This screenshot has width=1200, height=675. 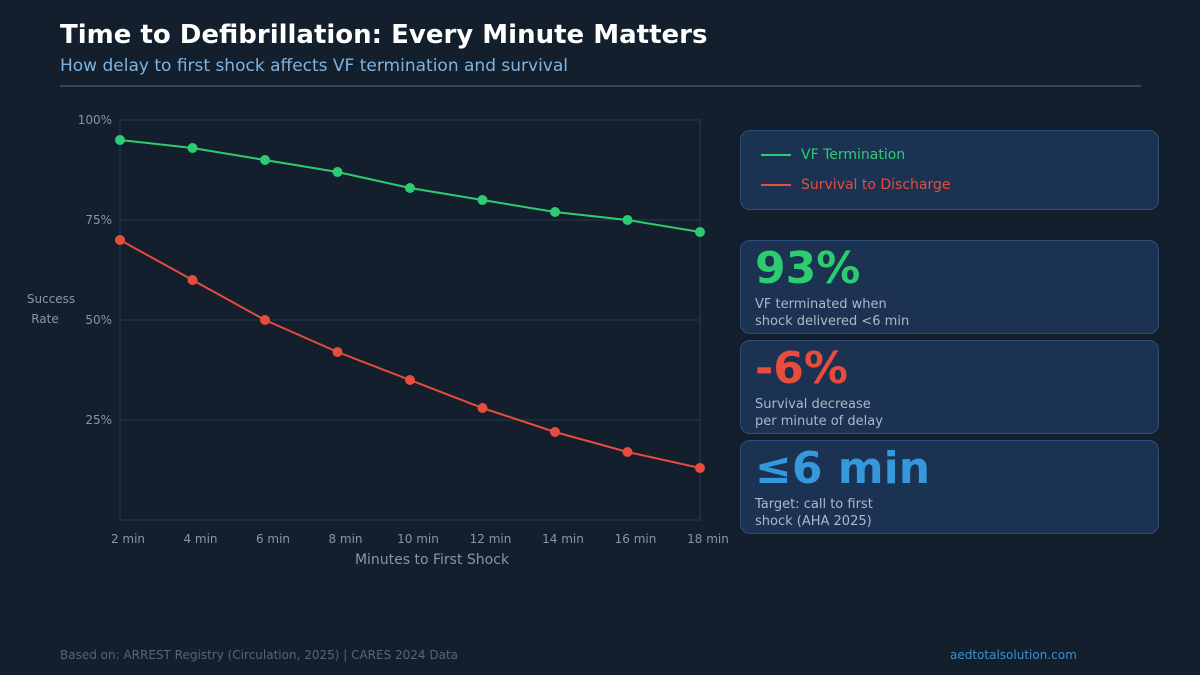 What do you see at coordinates (128, 539) in the screenshot?
I see `x-tick-label: 2 min` at bounding box center [128, 539].